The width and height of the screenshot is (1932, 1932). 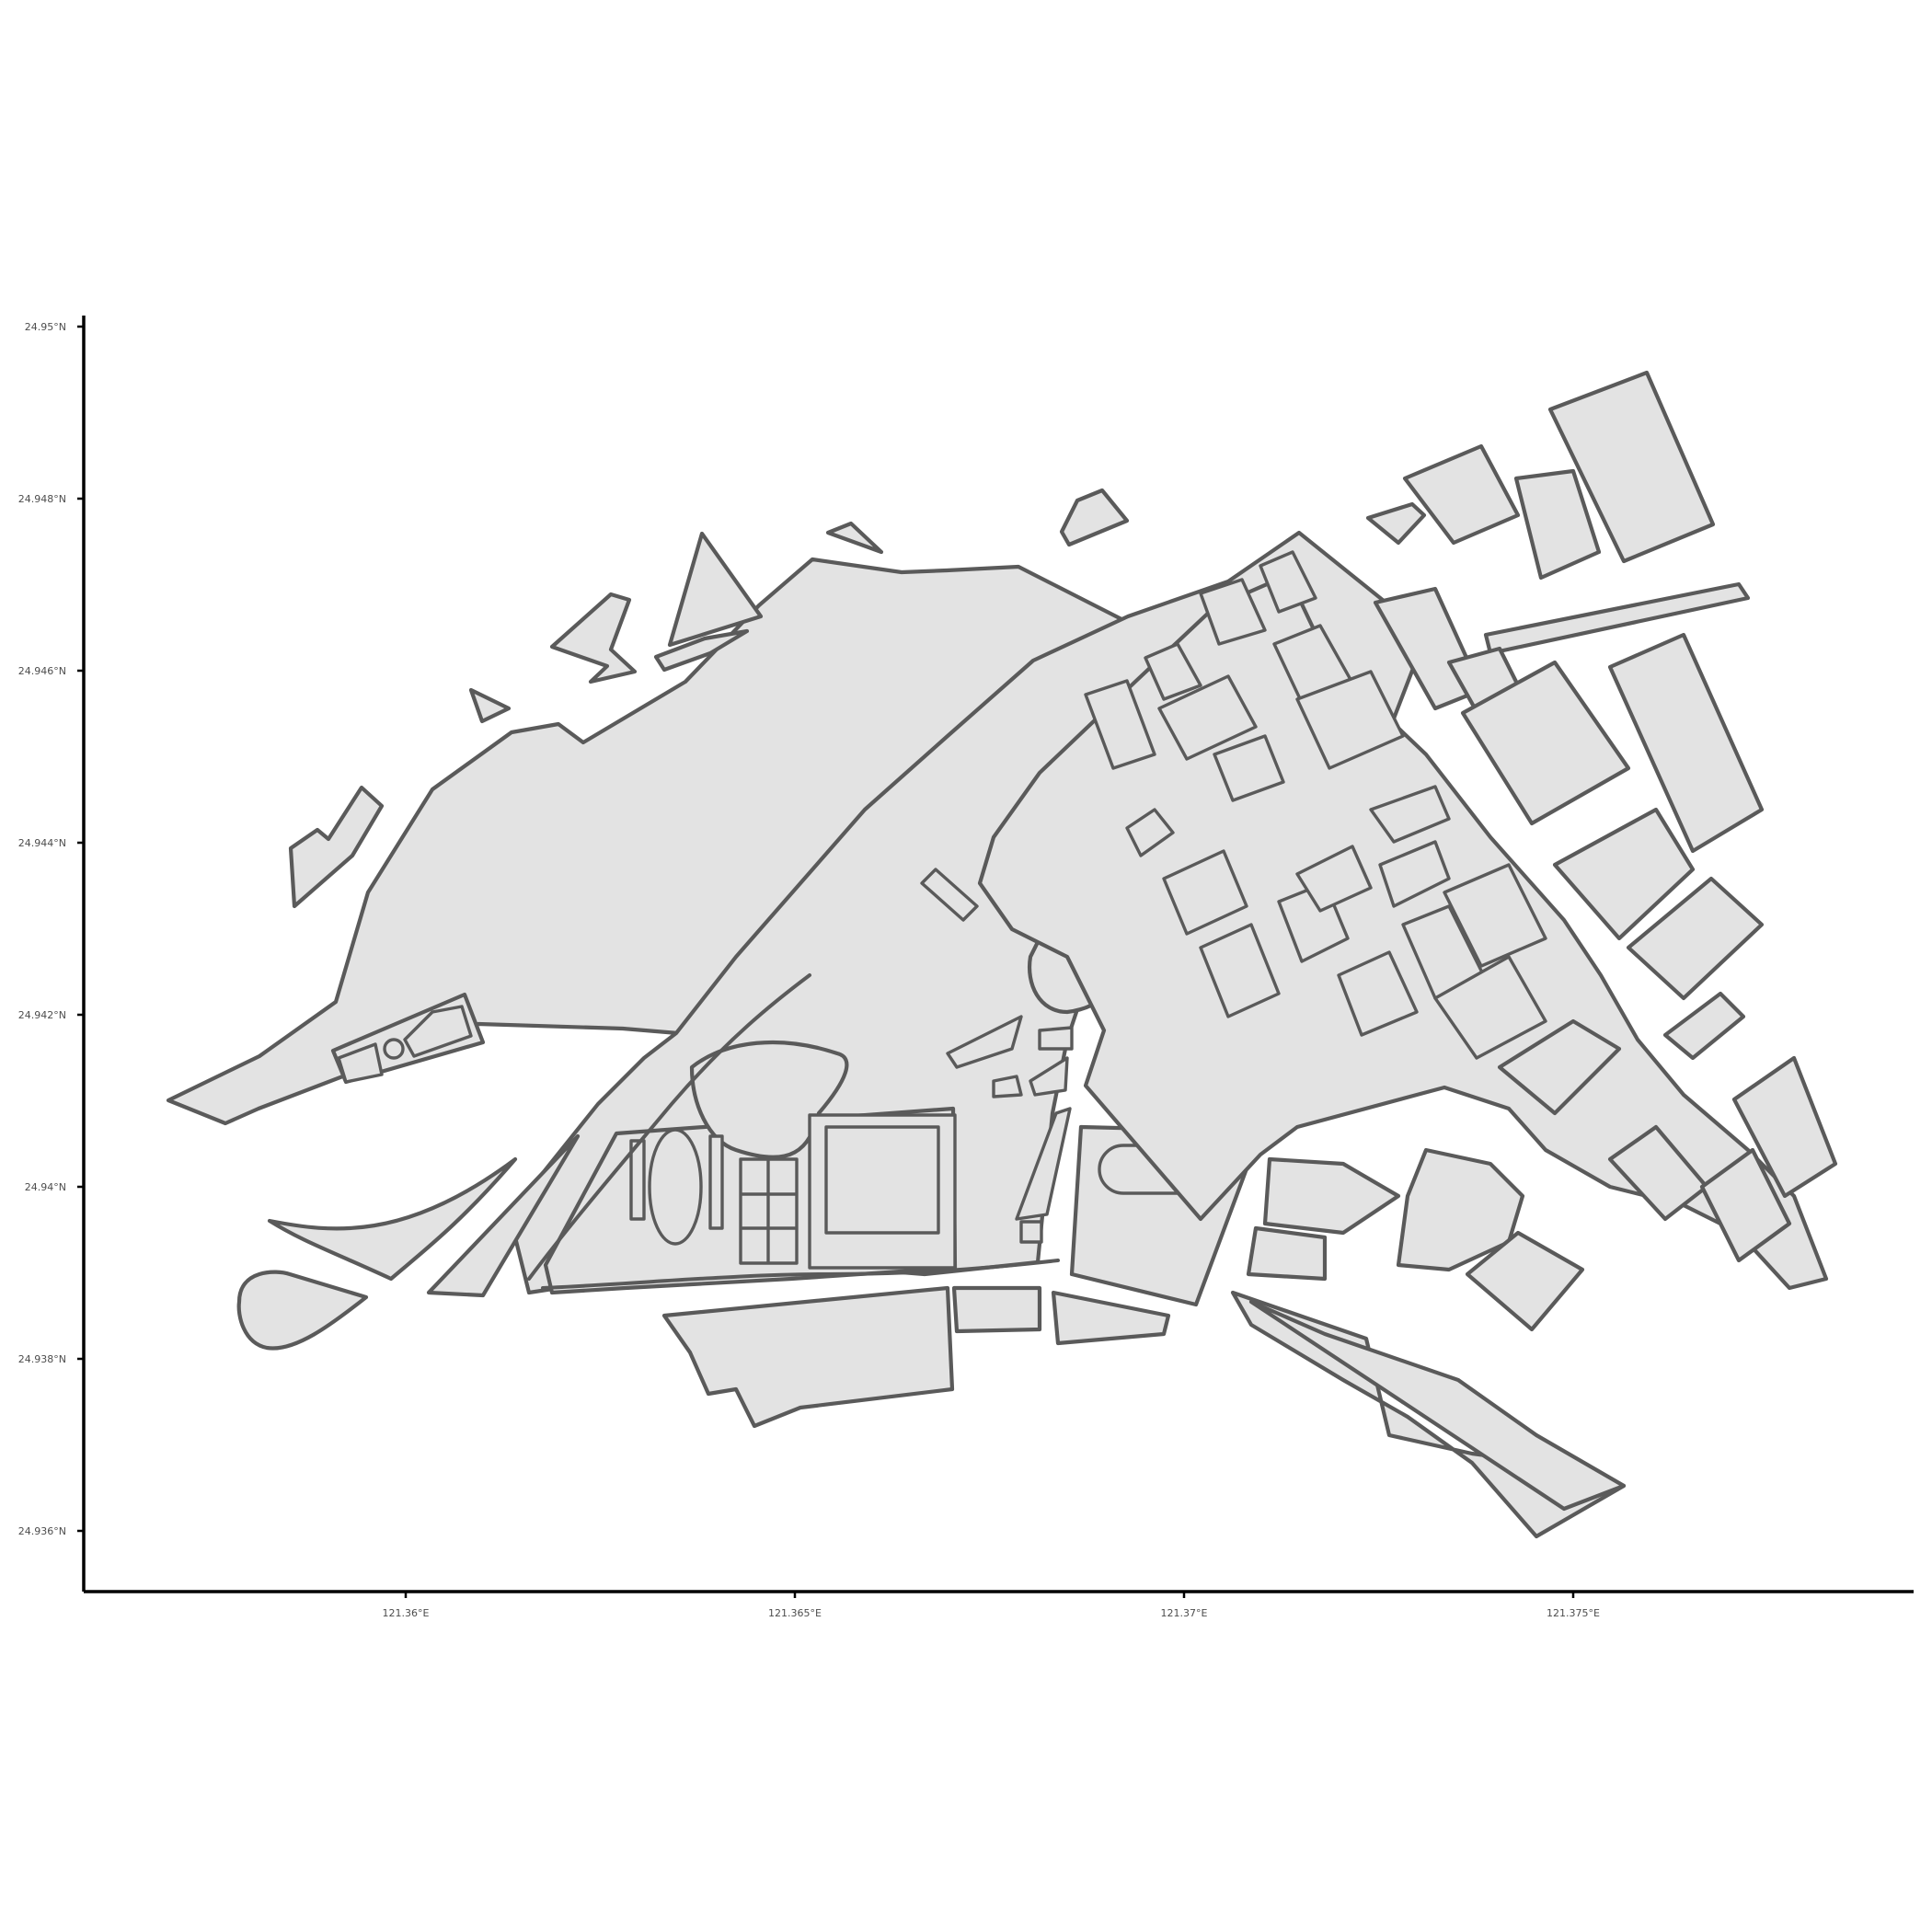 I want to click on east-block-k, so click(x=1695, y=938).